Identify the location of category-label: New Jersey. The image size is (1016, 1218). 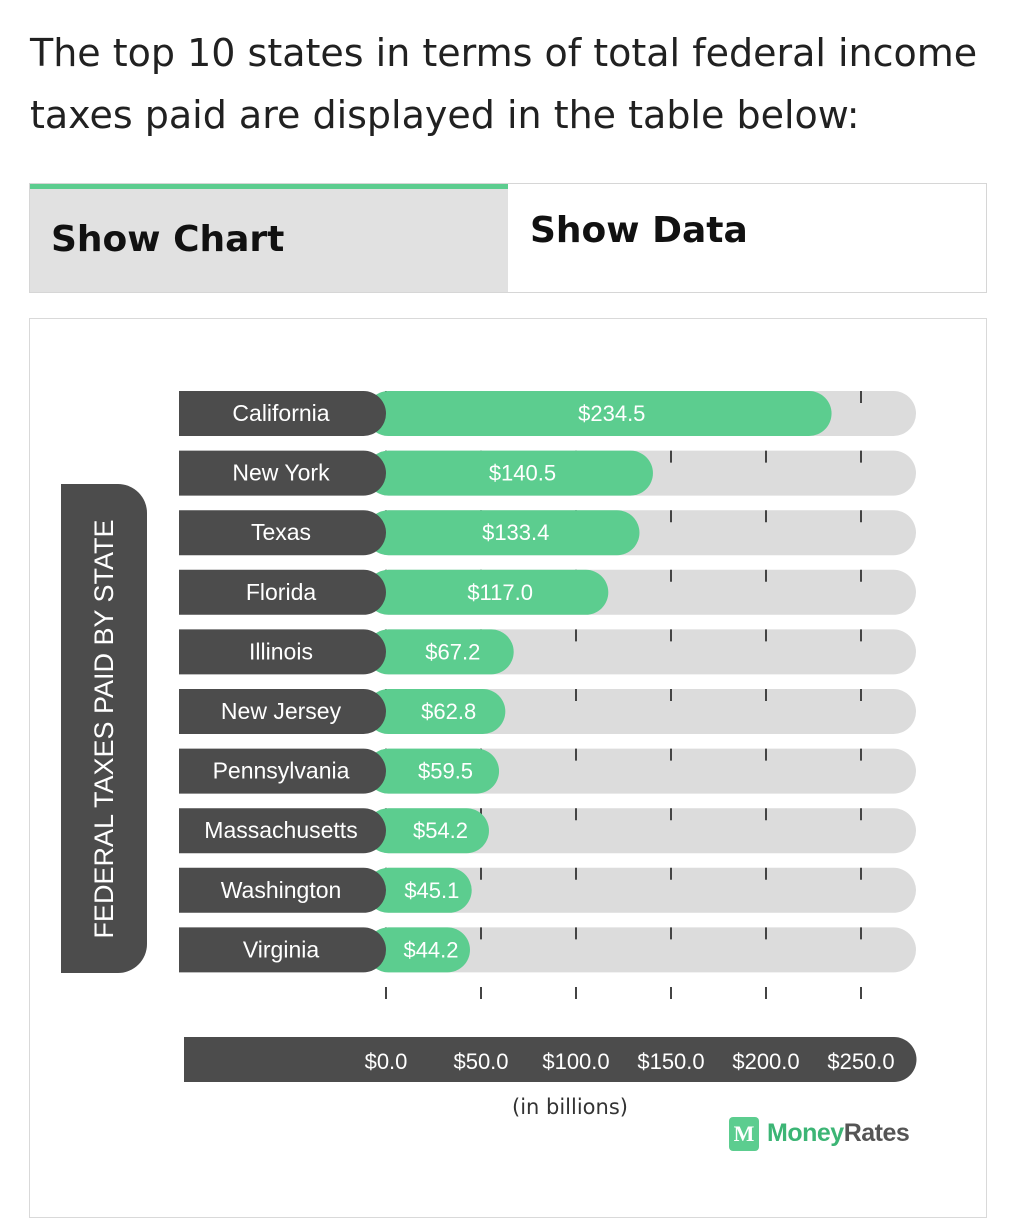
(281, 711).